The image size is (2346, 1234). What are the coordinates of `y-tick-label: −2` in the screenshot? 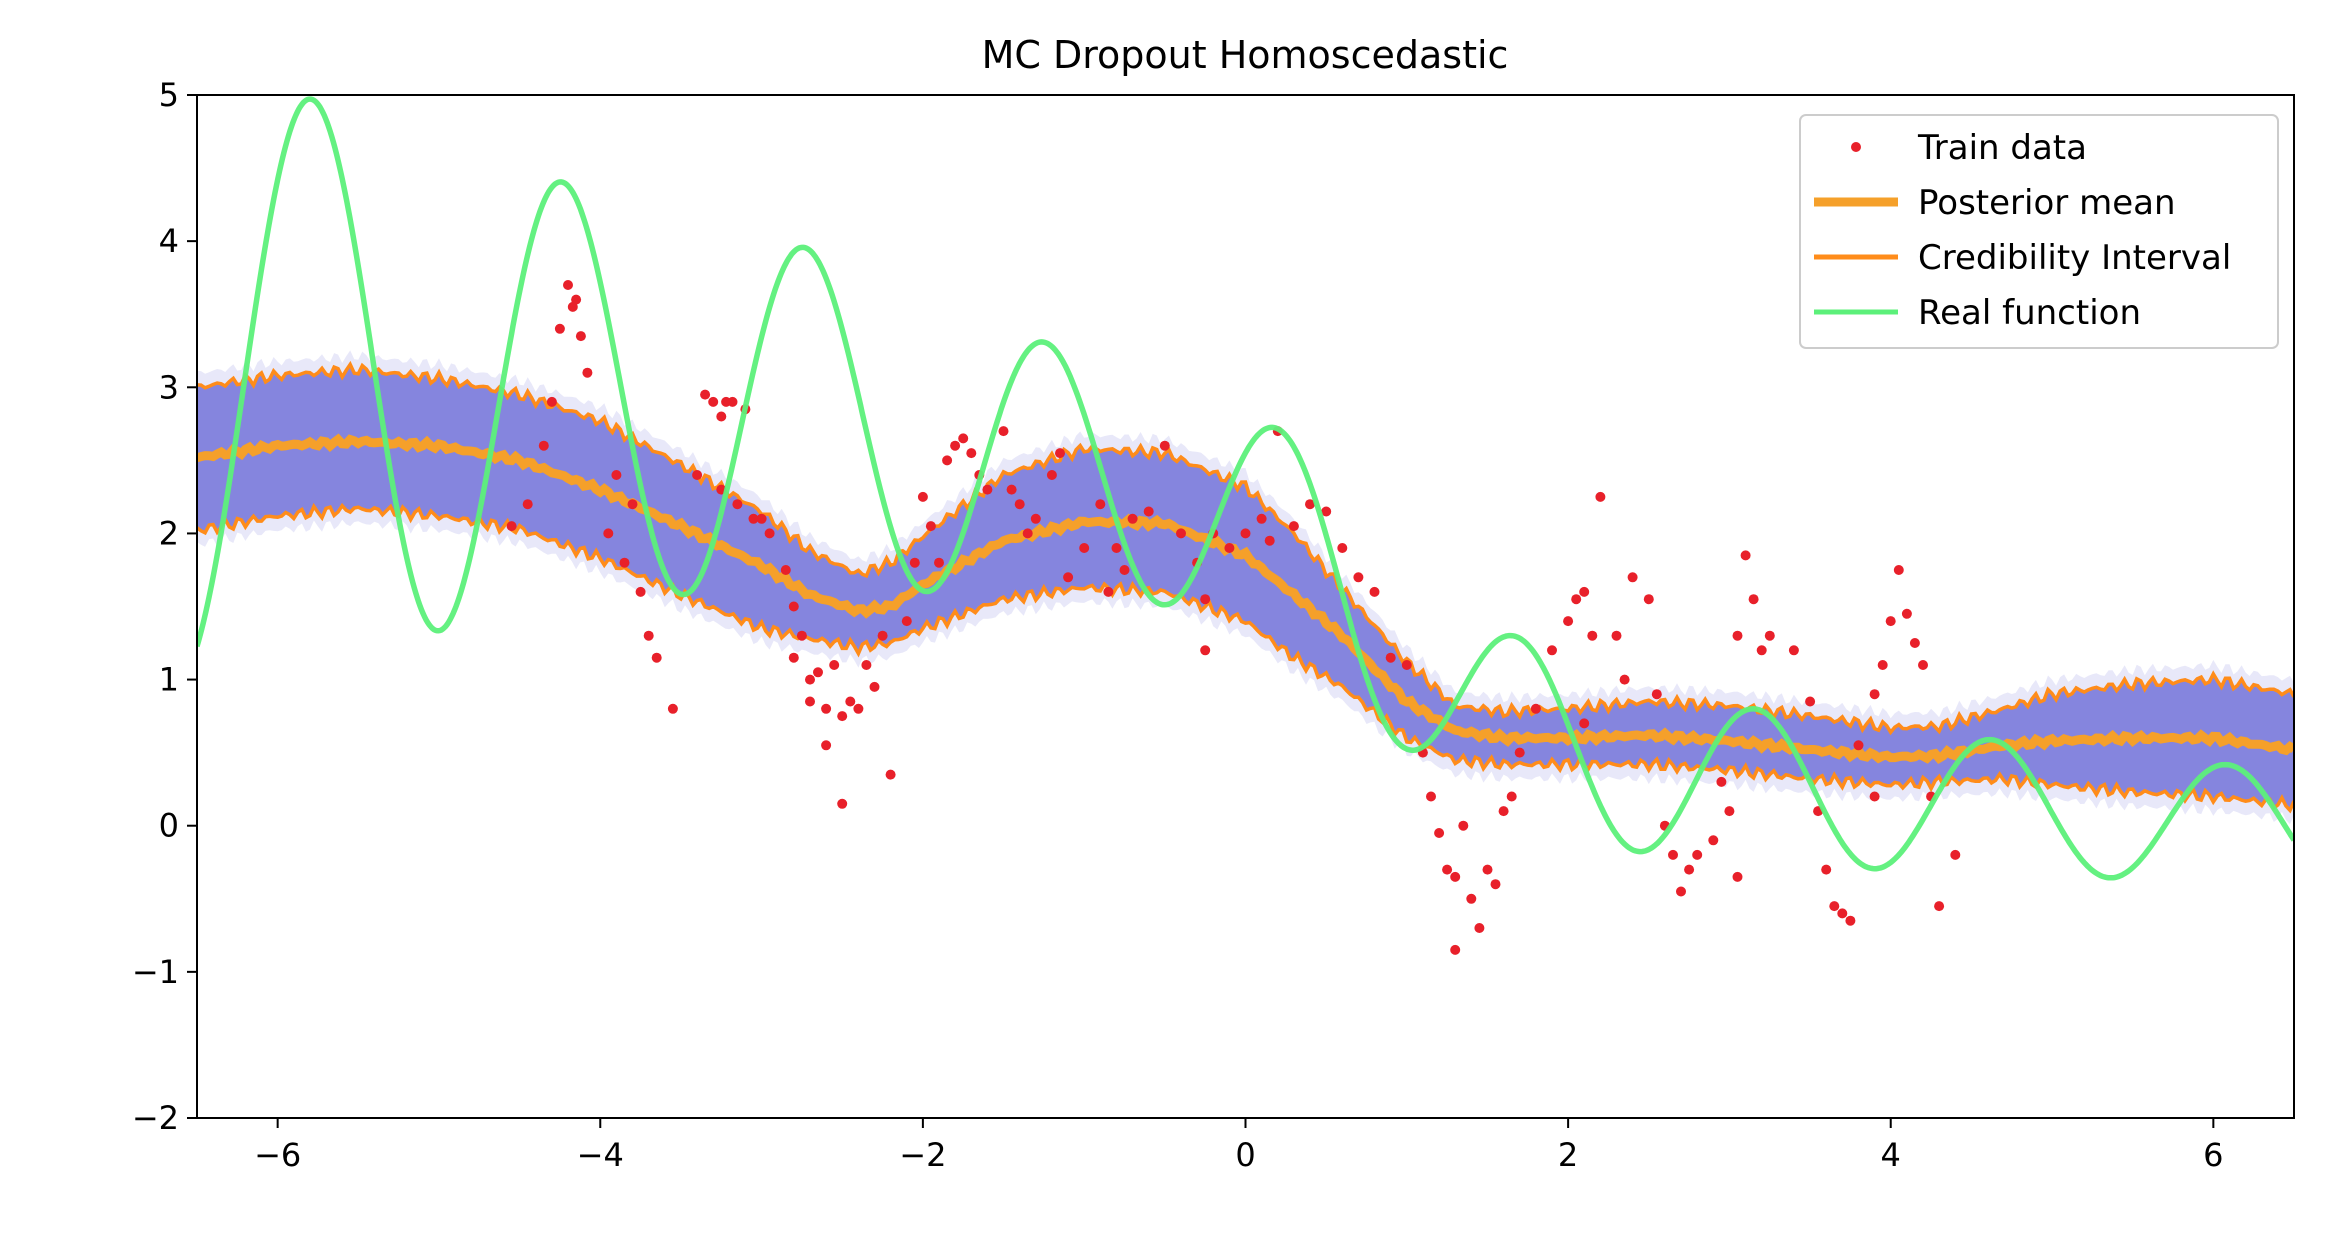 It's located at (155, 1118).